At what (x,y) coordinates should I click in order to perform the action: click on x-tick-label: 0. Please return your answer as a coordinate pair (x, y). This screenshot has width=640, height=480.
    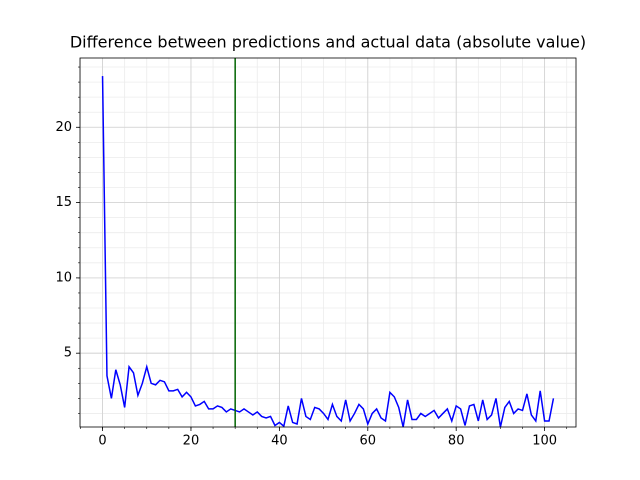
    Looking at the image, I should click on (102, 441).